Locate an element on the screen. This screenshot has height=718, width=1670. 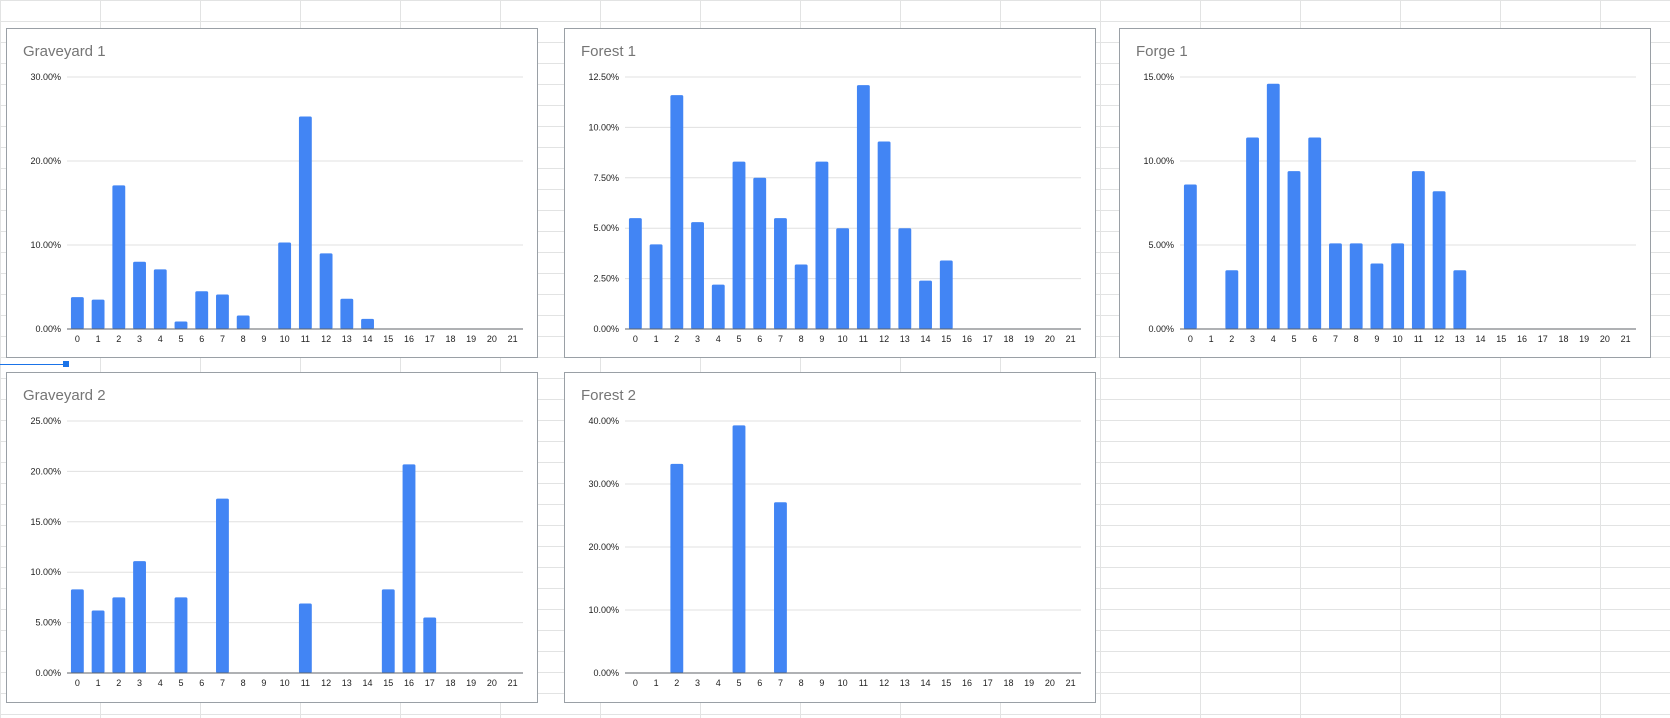
chart-title: Graveyard 2 is located at coordinates (64, 395).